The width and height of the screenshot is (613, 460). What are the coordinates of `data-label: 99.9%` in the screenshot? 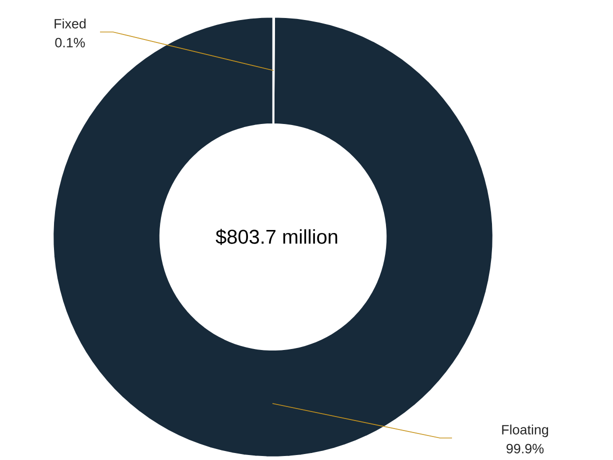 It's located at (525, 449).